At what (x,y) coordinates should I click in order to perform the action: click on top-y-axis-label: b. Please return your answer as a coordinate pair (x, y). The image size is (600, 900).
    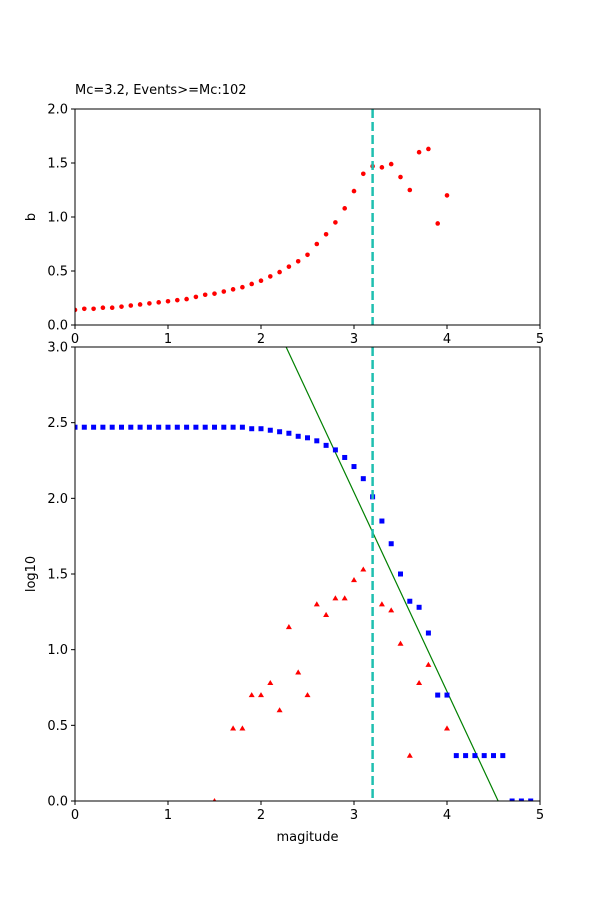
    Looking at the image, I should click on (31, 217).